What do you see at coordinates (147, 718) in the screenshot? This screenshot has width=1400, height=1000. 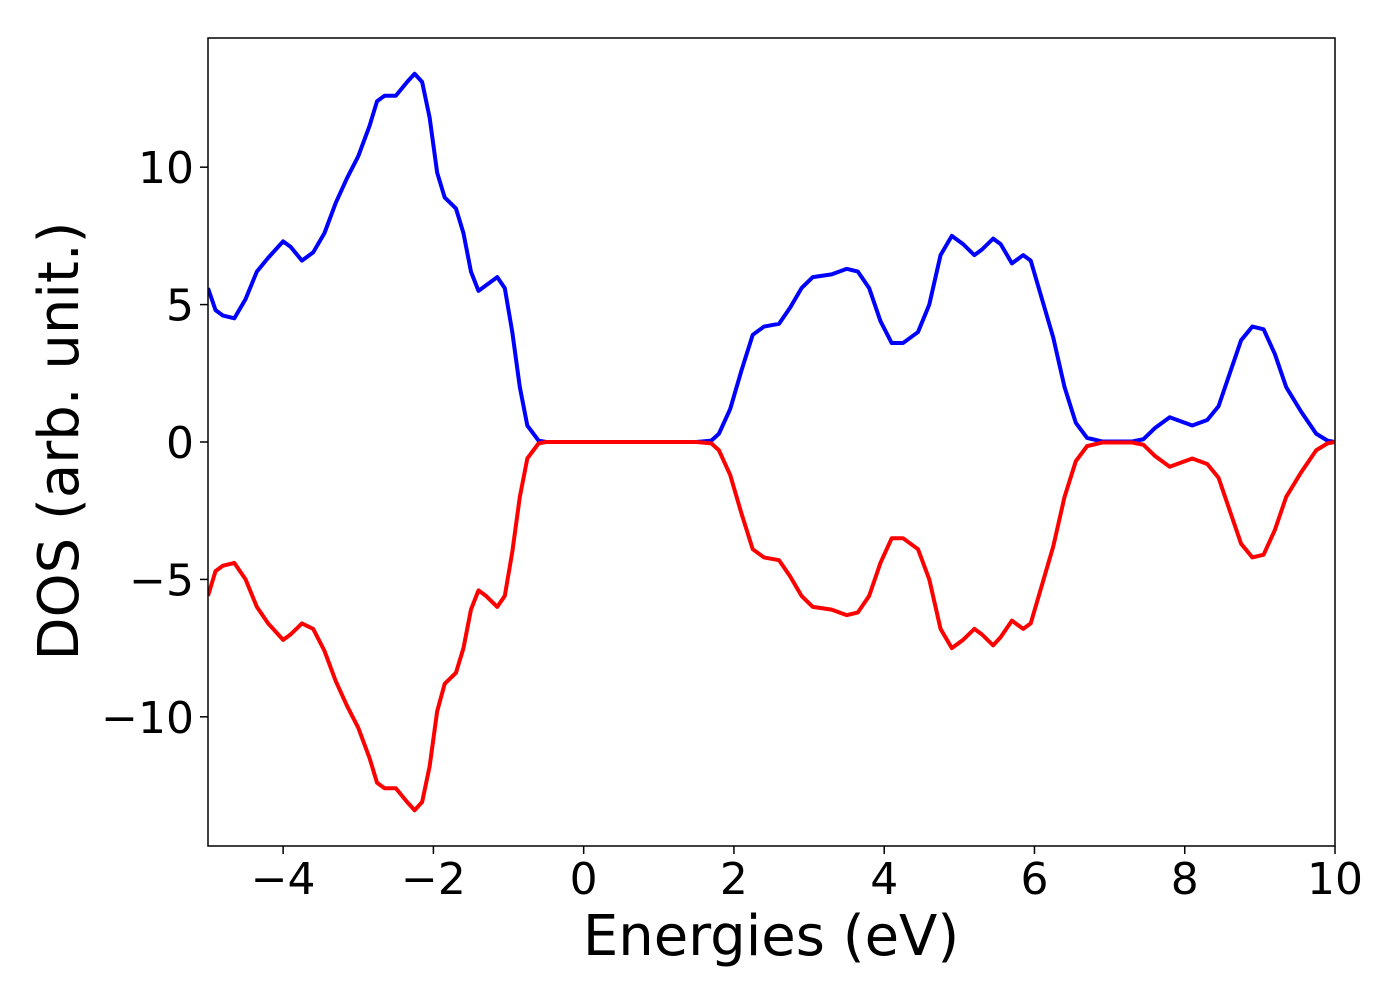 I see `y-tick-label: −10` at bounding box center [147, 718].